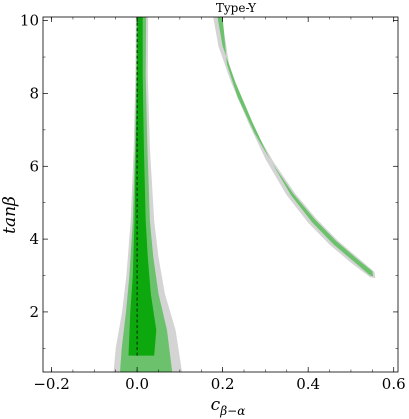 The image size is (409, 419). What do you see at coordinates (236, 8) in the screenshot?
I see `chart-title: Type-Y` at bounding box center [236, 8].